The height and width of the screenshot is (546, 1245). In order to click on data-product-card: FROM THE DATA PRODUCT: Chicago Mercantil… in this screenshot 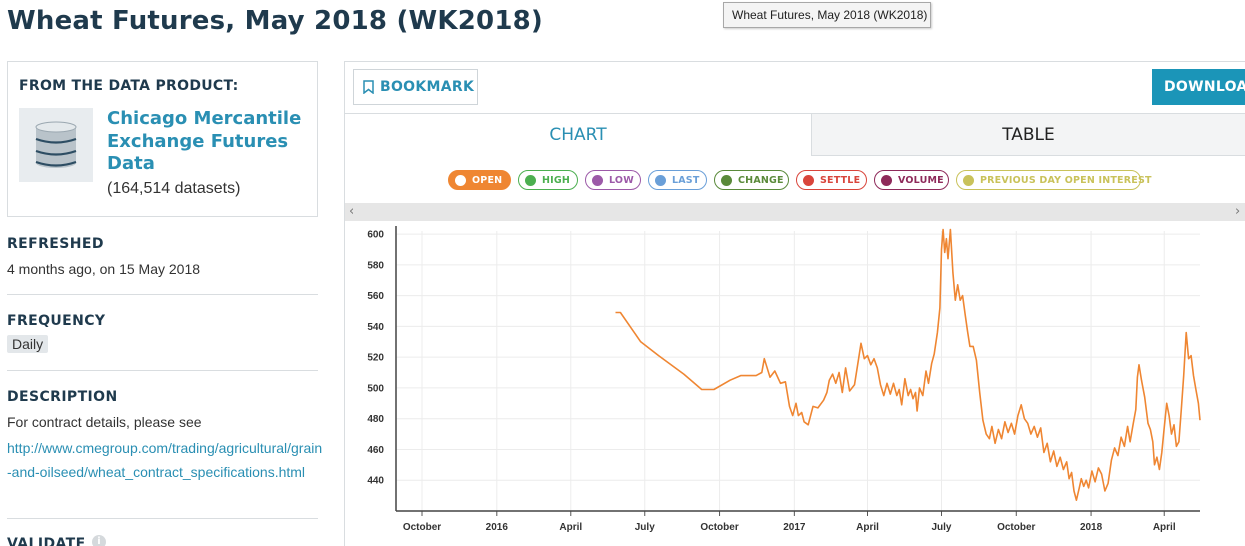, I will do `click(162, 139)`.